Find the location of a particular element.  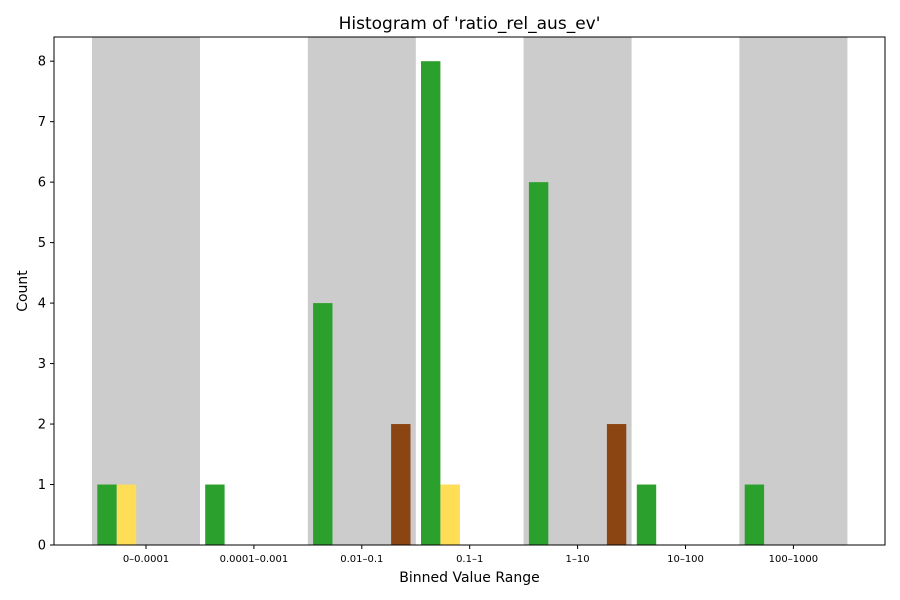

y-tick-label: 7 is located at coordinates (42, 122).